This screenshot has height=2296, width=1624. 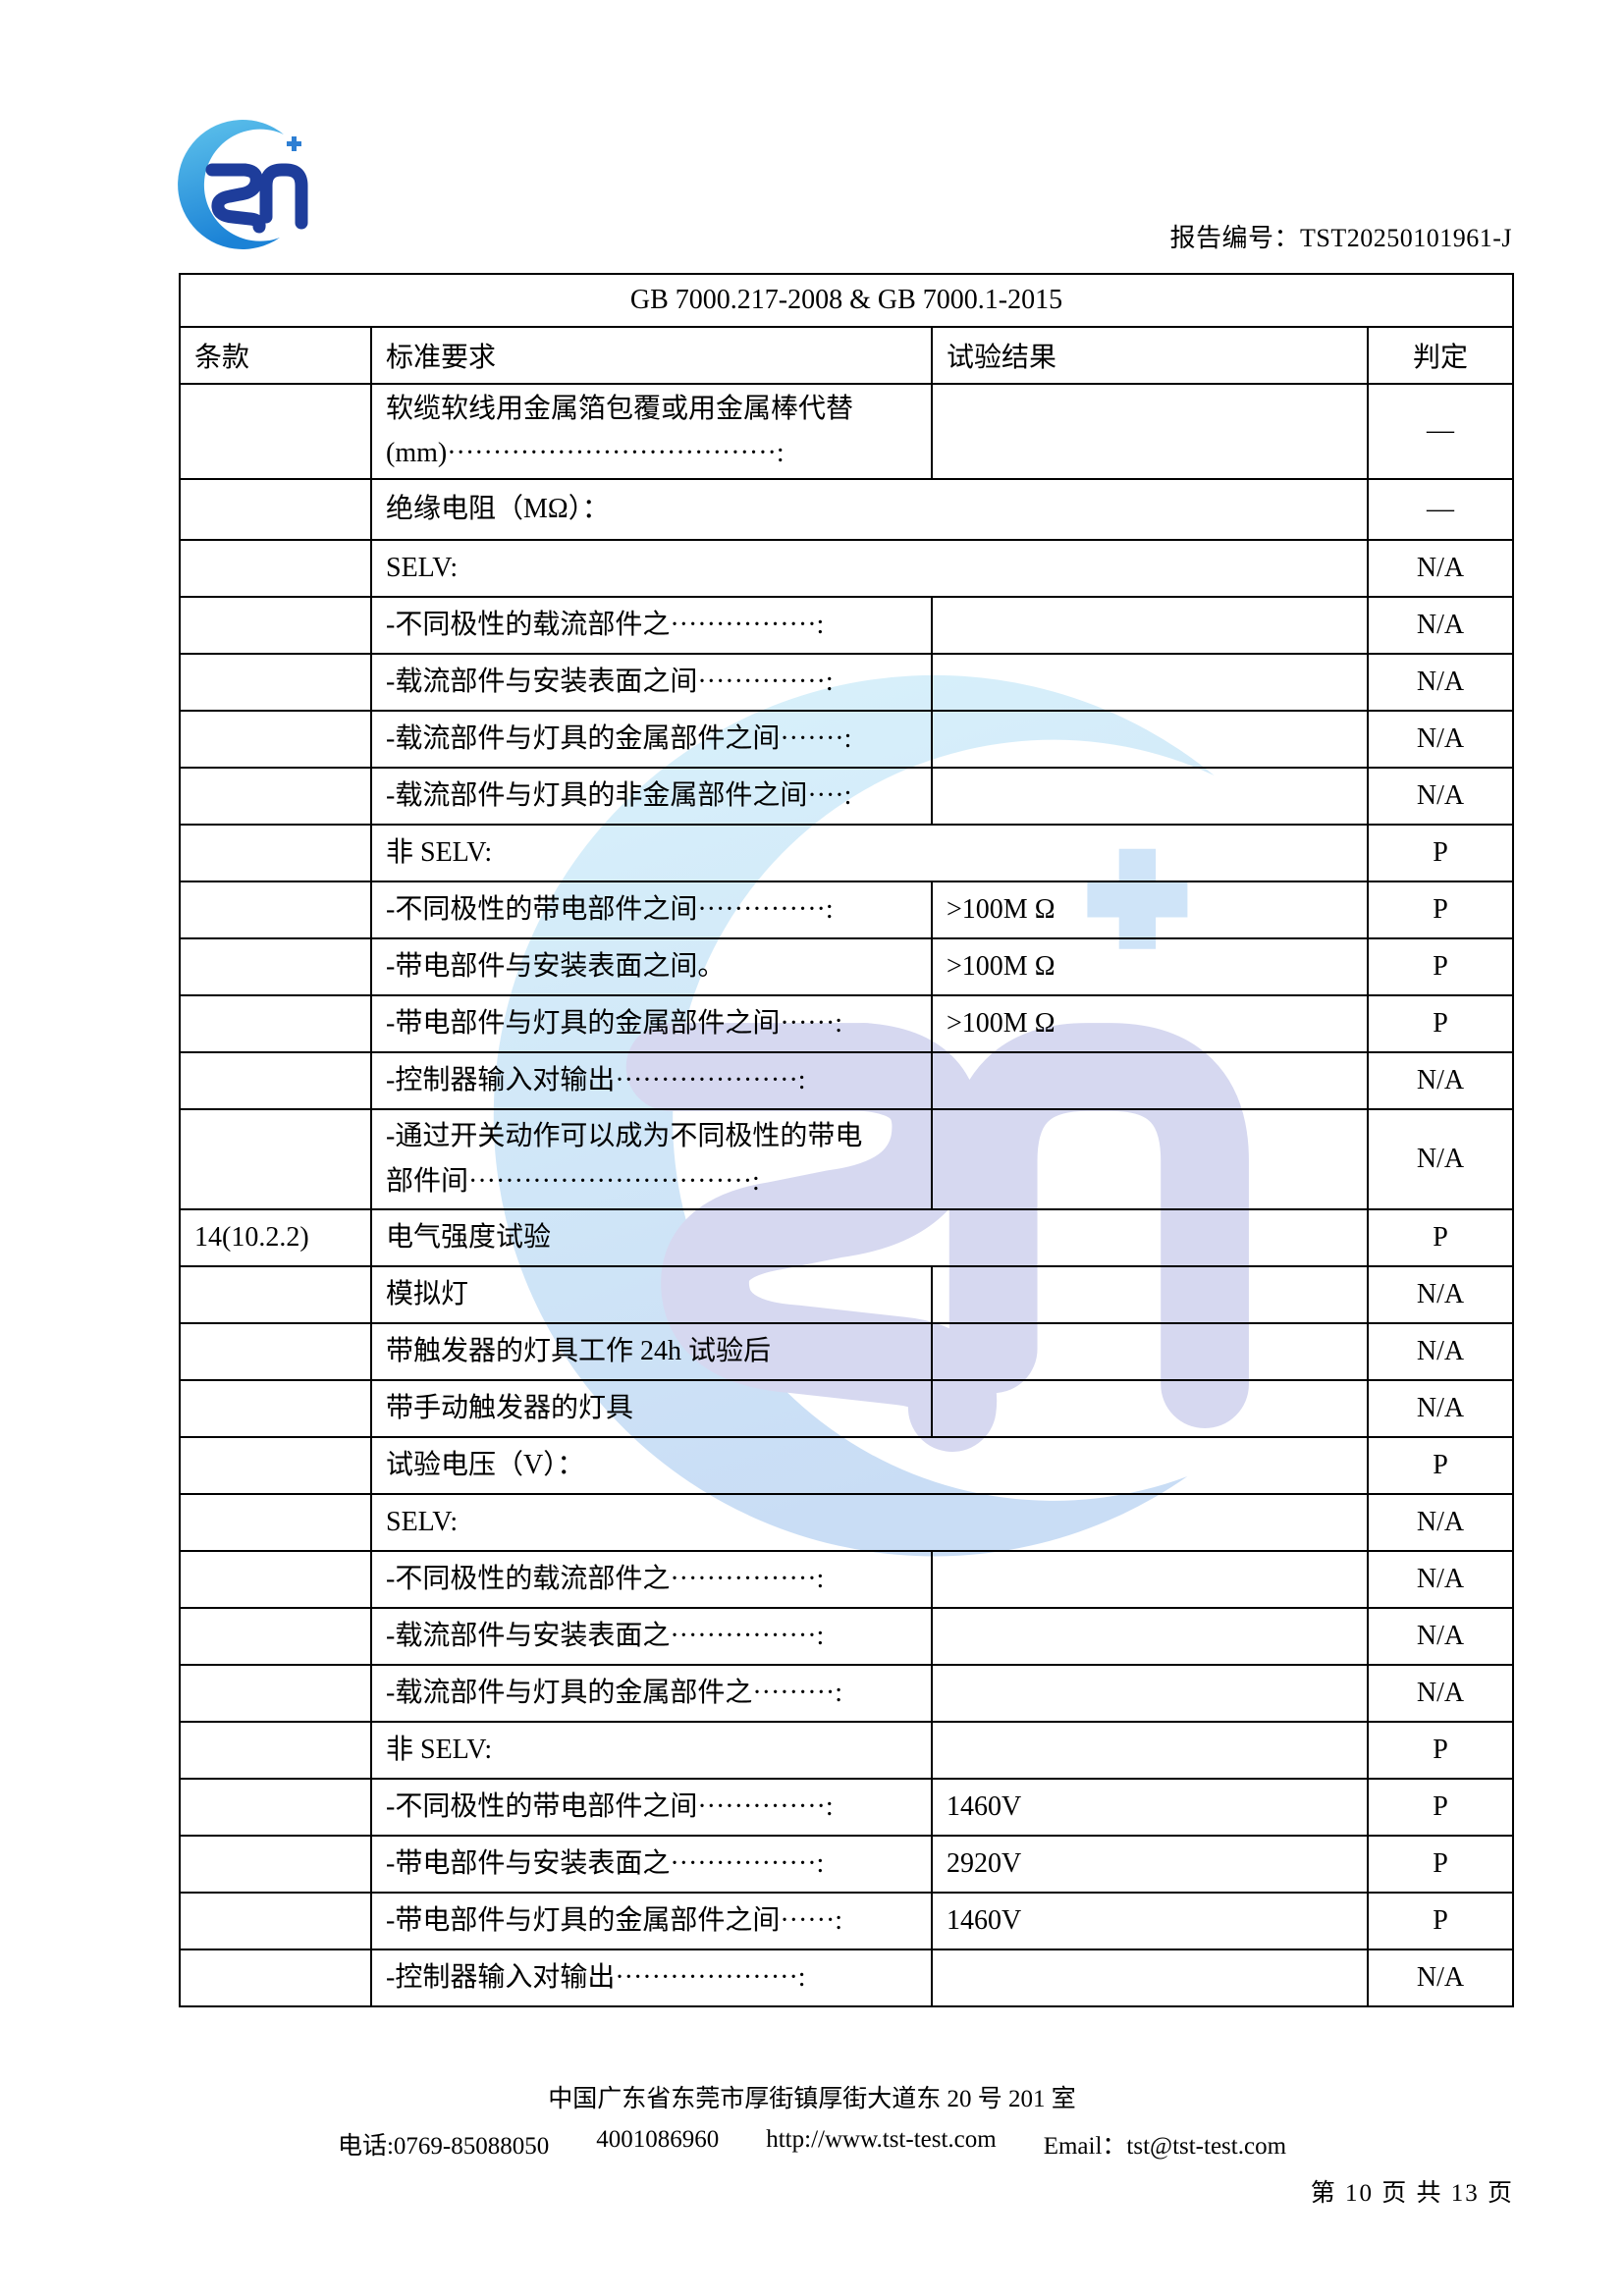 I want to click on clause-cell: 14(10.2.2), so click(x=275, y=1237).